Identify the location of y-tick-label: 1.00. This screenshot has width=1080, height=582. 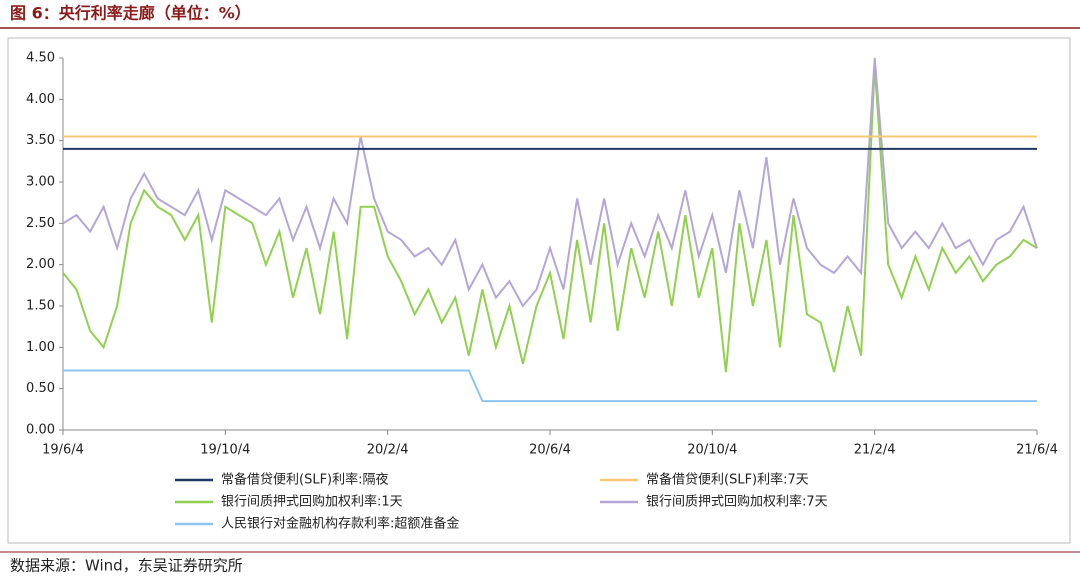
(40, 347).